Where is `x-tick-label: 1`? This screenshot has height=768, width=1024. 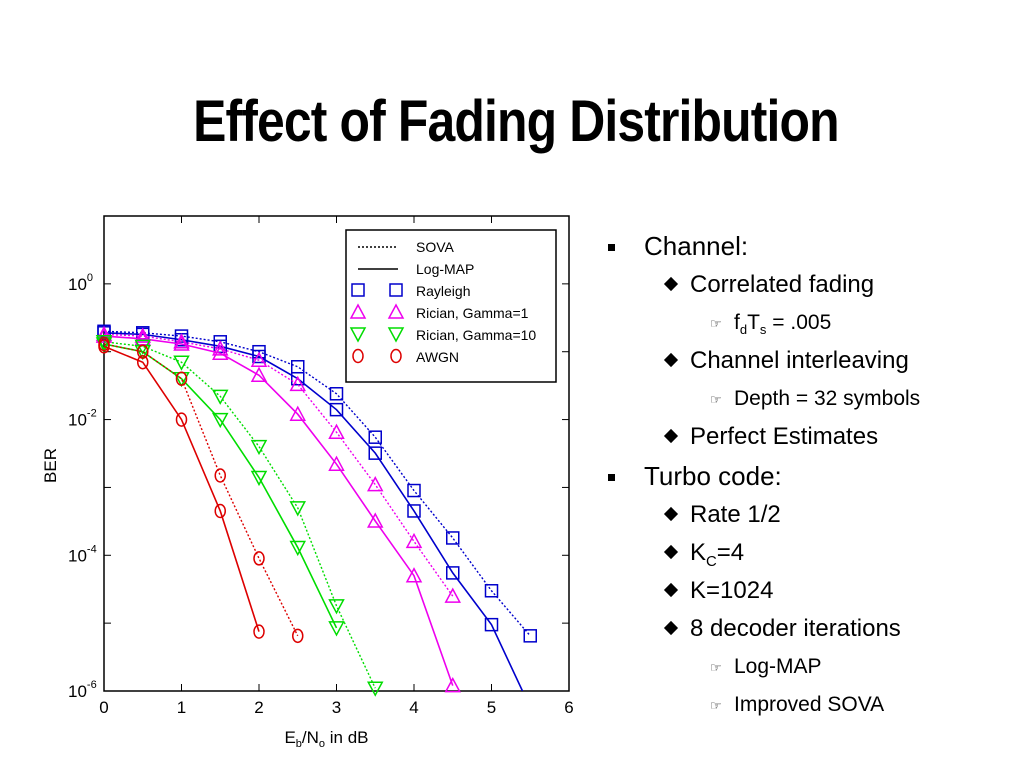 x-tick-label: 1 is located at coordinates (181, 707).